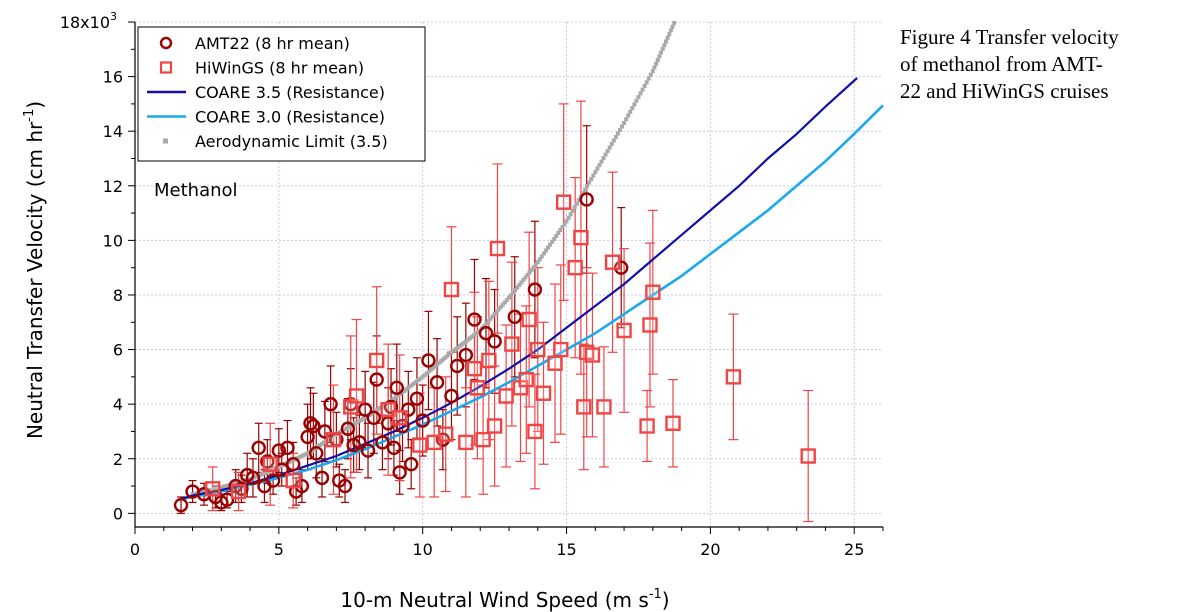 Image resolution: width=1185 pixels, height=612 pixels. Describe the element at coordinates (118, 459) in the screenshot. I see `y-tick-label: 2` at that location.